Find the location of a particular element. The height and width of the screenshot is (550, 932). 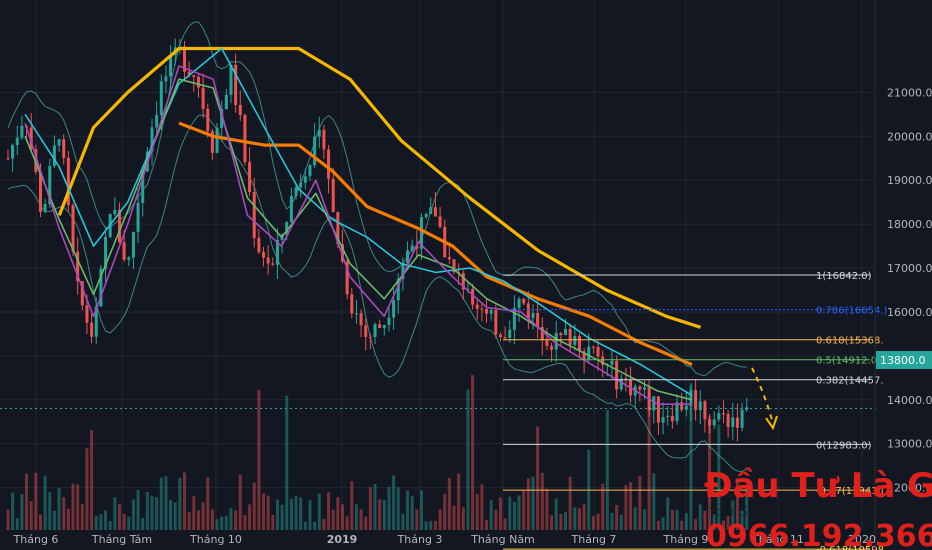

fib-level-label: -0.618(10598 is located at coordinates (850, 547).